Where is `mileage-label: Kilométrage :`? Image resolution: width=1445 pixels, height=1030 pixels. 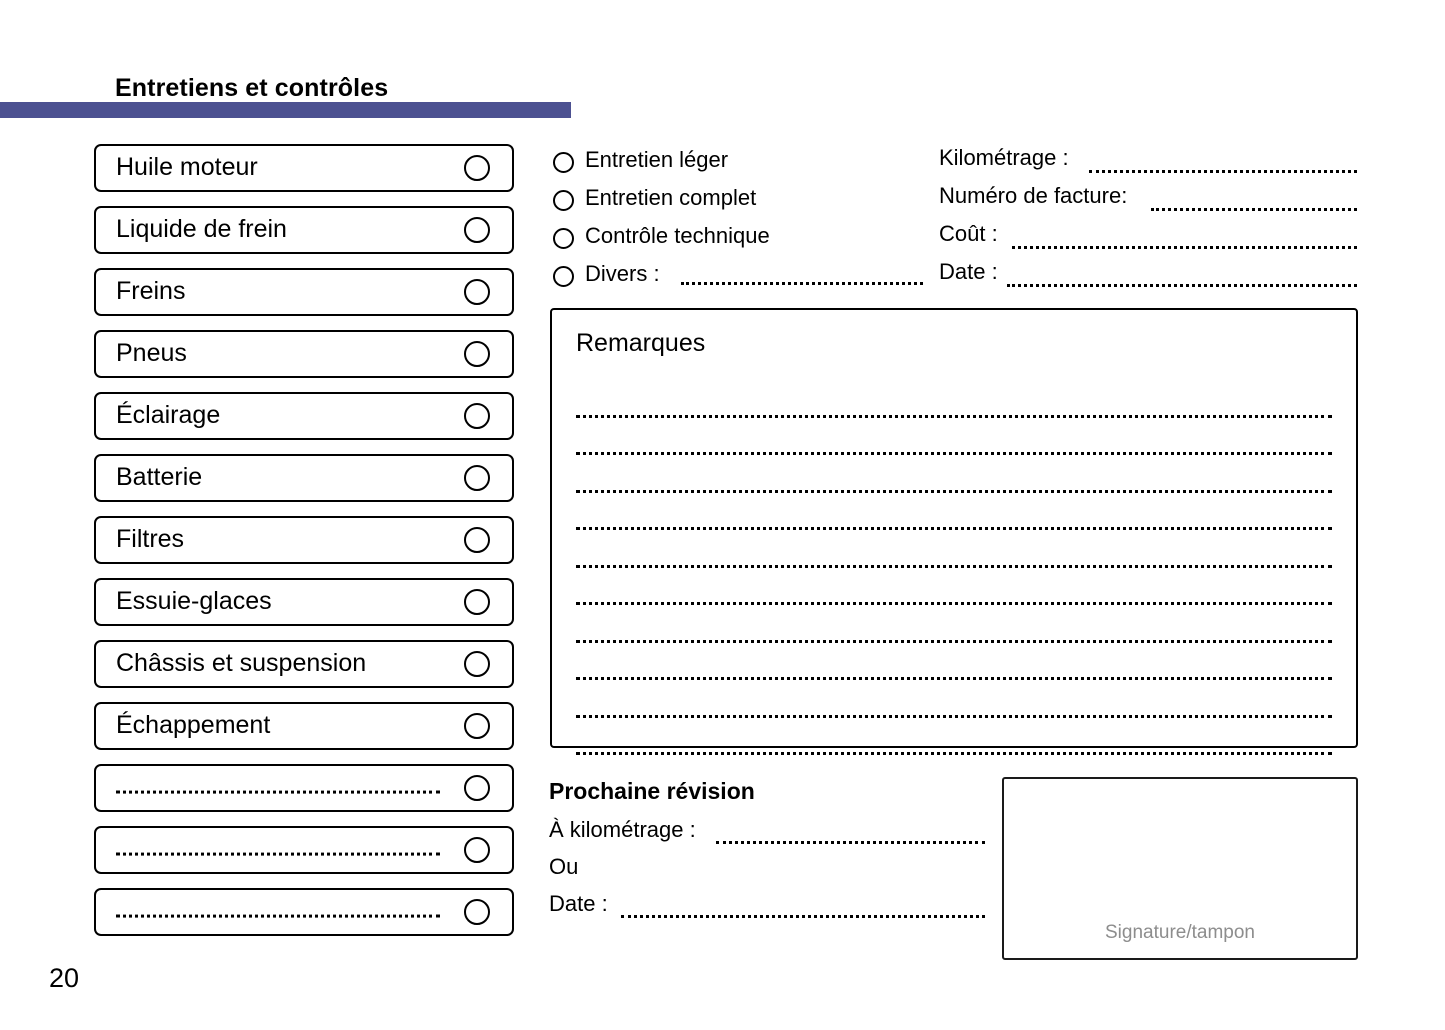 mileage-label: Kilométrage : is located at coordinates (1004, 157).